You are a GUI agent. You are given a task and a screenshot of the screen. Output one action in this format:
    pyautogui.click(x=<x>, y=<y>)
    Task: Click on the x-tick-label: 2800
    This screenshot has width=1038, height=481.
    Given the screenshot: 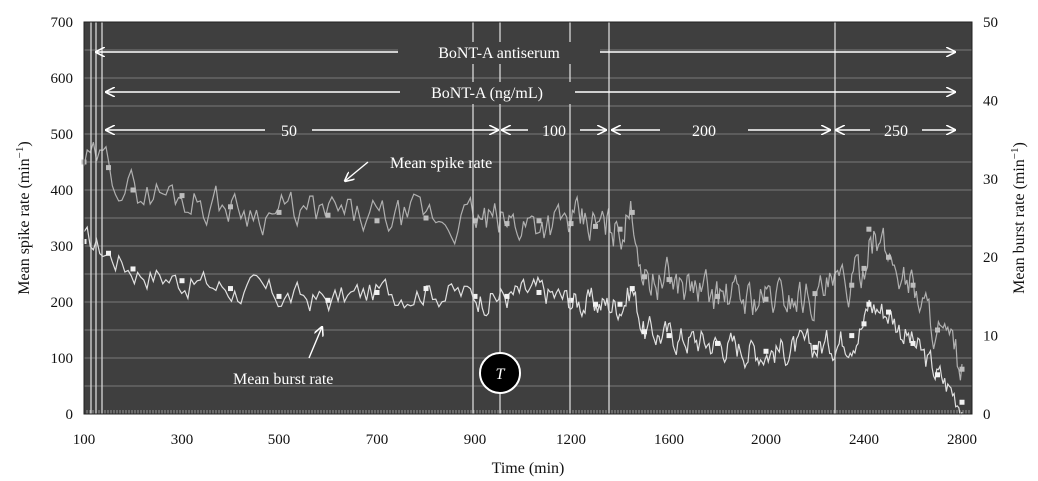 What is the action you would take?
    pyautogui.click(x=962, y=440)
    